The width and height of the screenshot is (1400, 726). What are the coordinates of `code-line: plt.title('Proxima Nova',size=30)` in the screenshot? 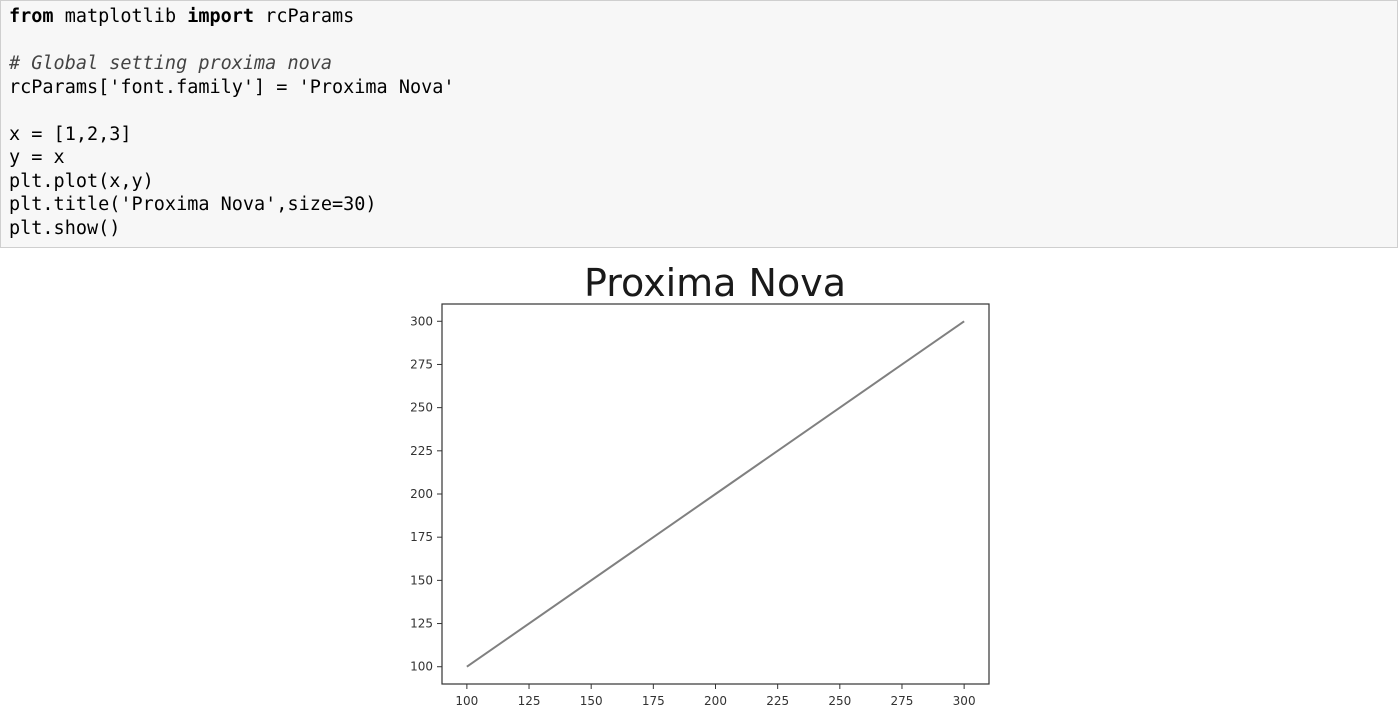 It's located at (232, 205).